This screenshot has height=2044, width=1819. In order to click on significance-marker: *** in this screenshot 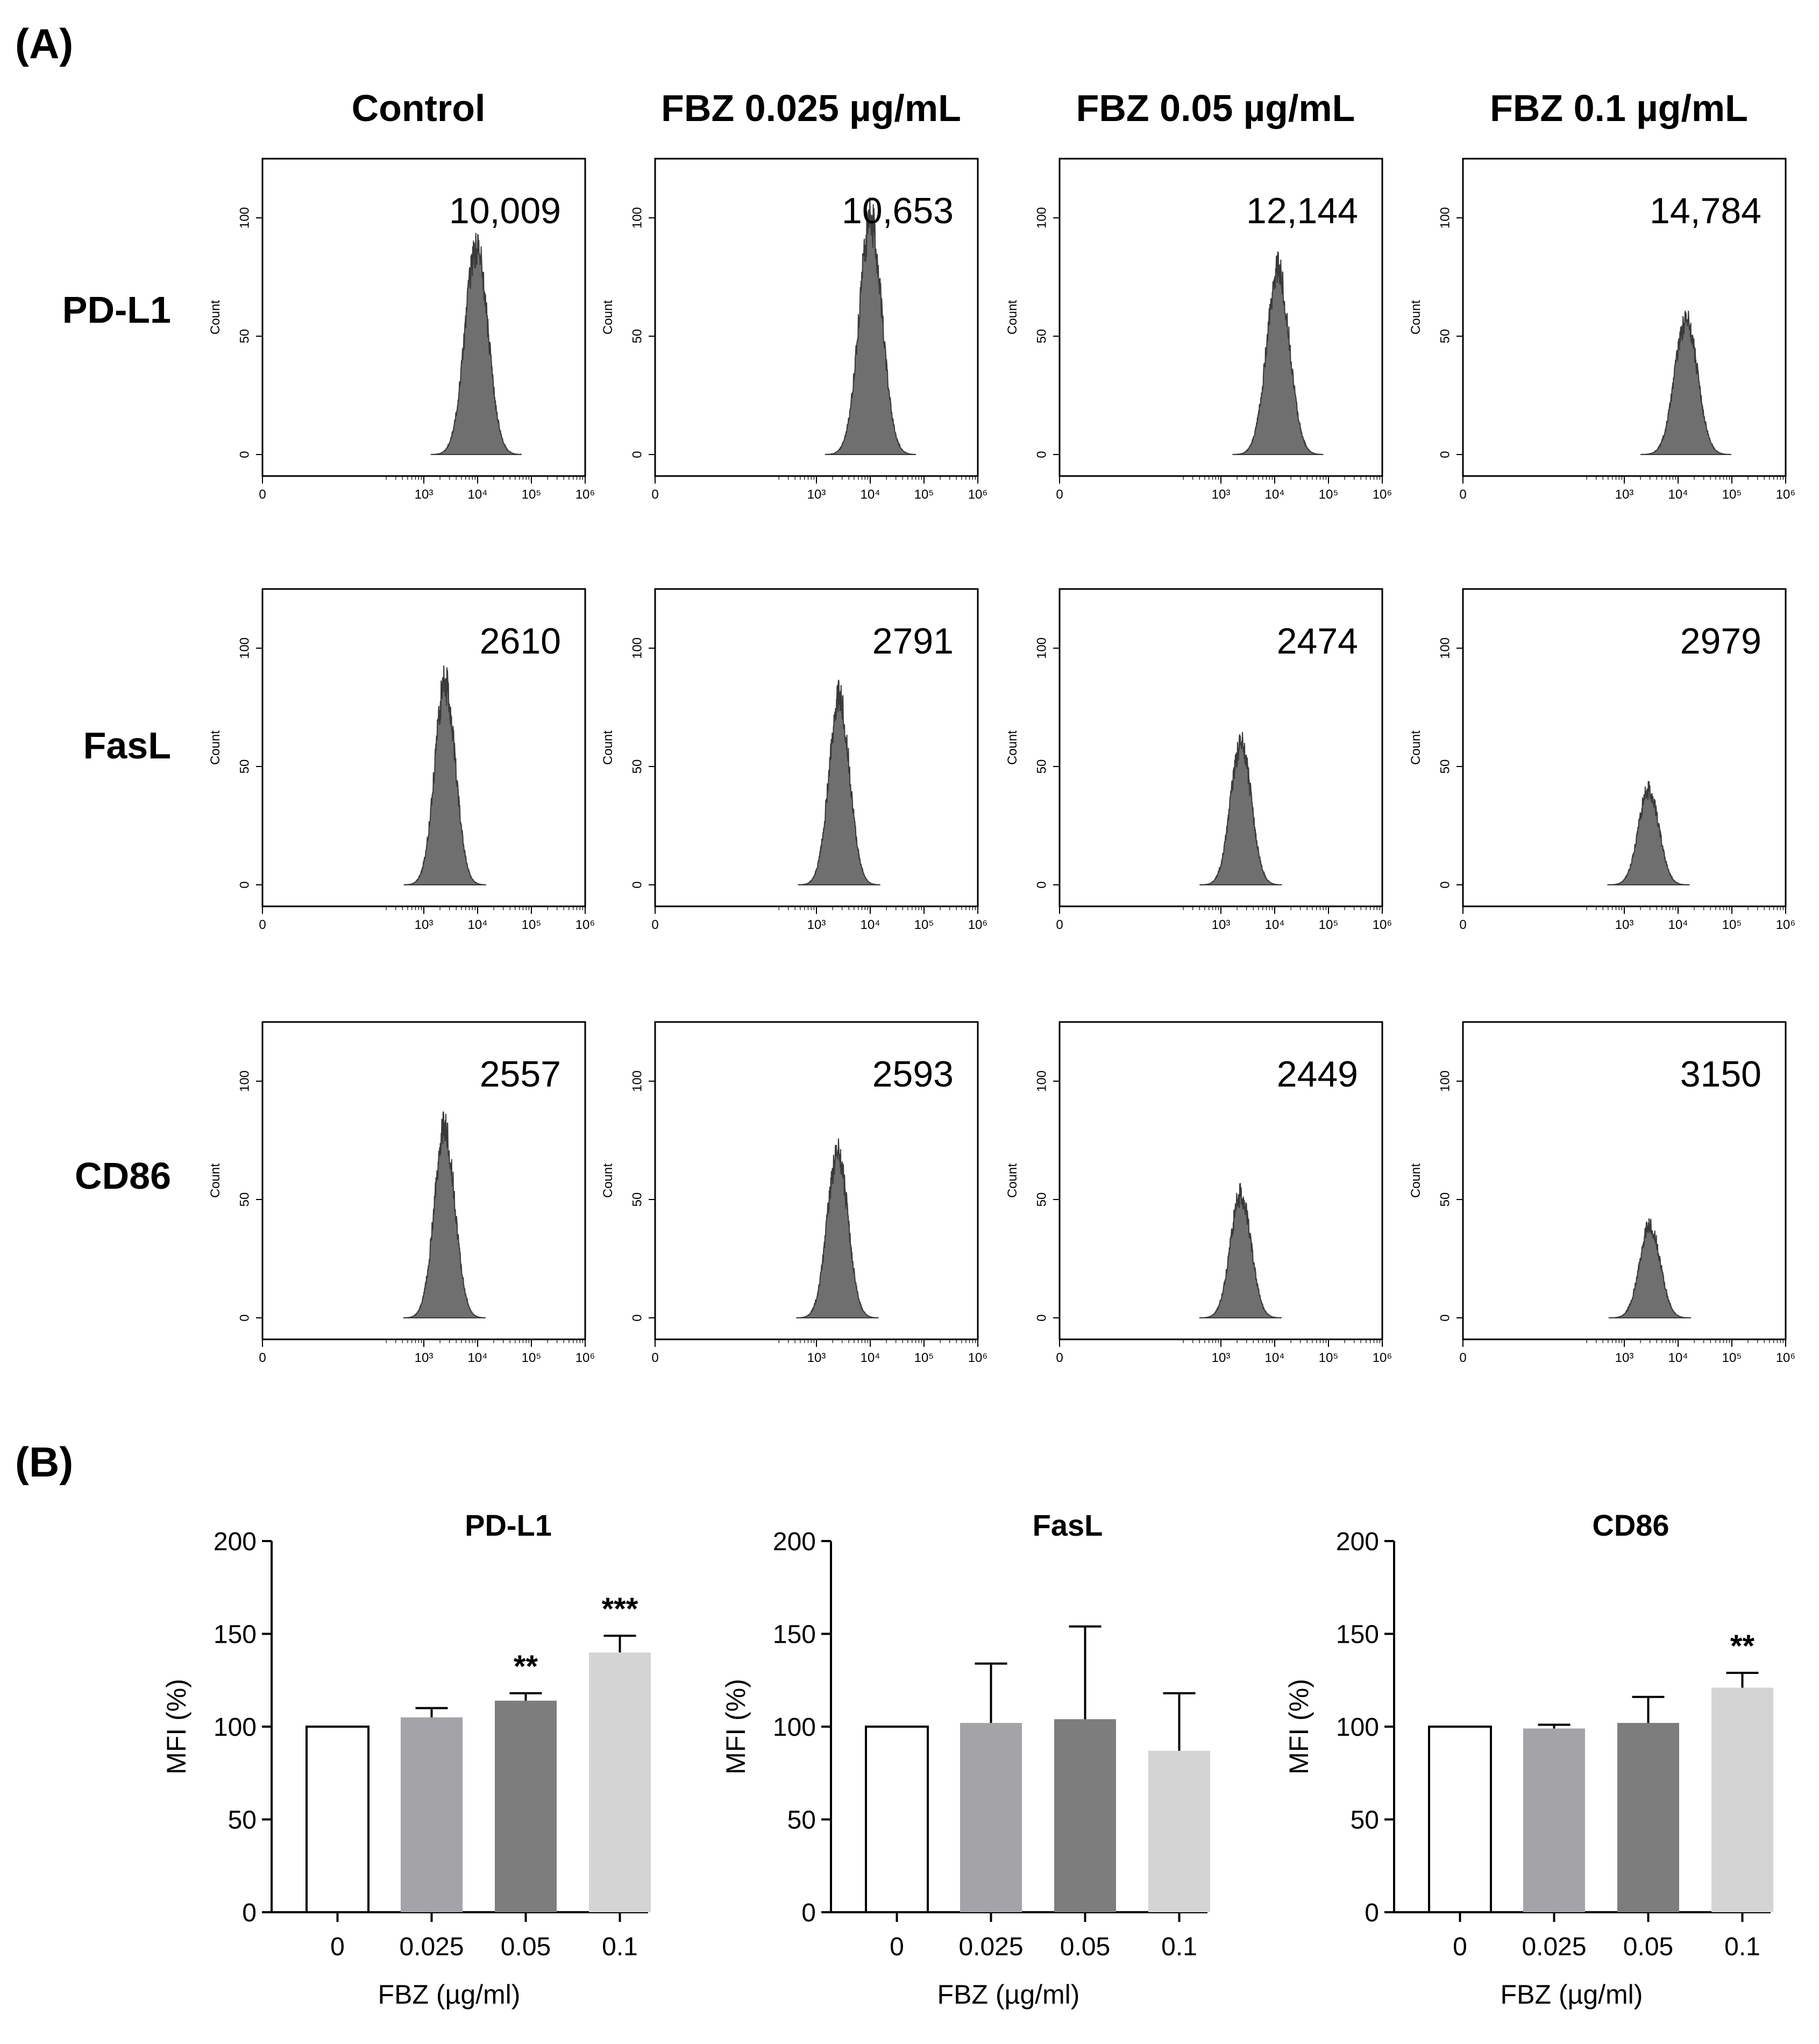, I will do `click(620, 1610)`.